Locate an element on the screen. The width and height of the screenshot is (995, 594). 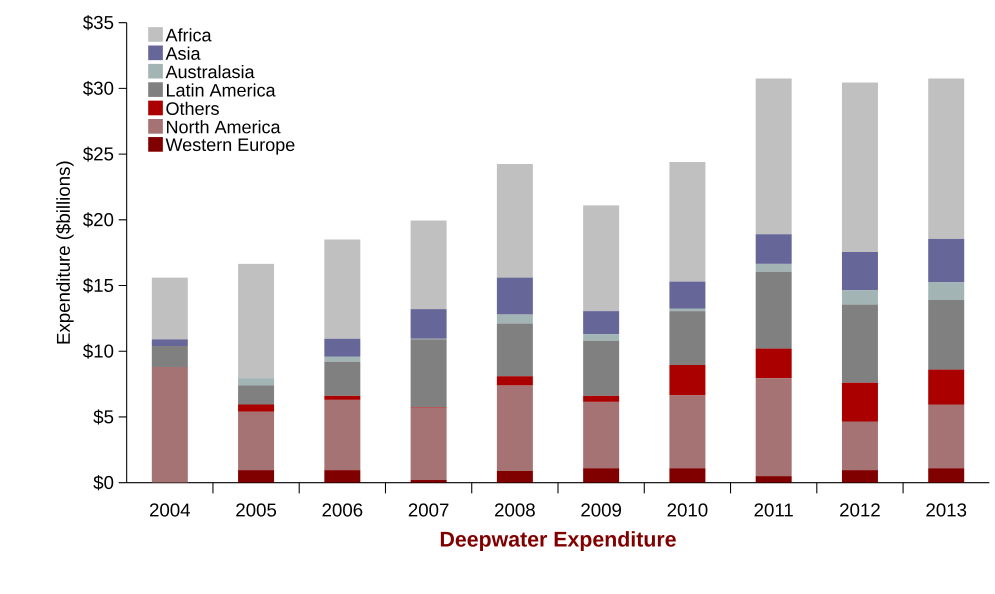
x-tick-label: 2006 is located at coordinates (342, 510).